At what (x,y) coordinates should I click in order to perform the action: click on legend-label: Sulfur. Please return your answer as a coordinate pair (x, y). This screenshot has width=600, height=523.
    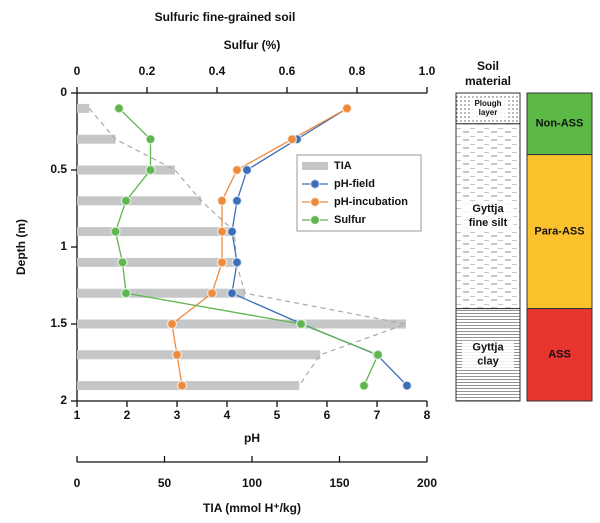
    Looking at the image, I should click on (350, 220).